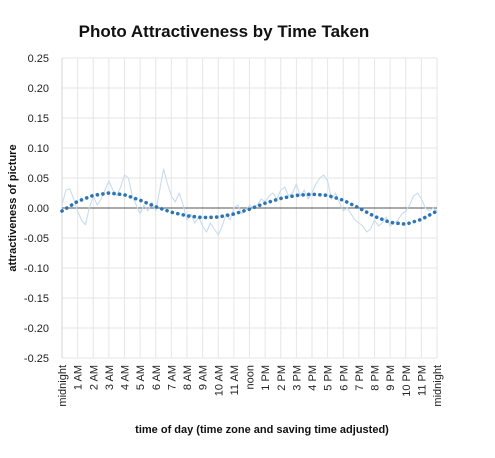 This screenshot has width=495, height=458. What do you see at coordinates (141, 377) in the screenshot?
I see `x-tick-label: 5 AM` at bounding box center [141, 377].